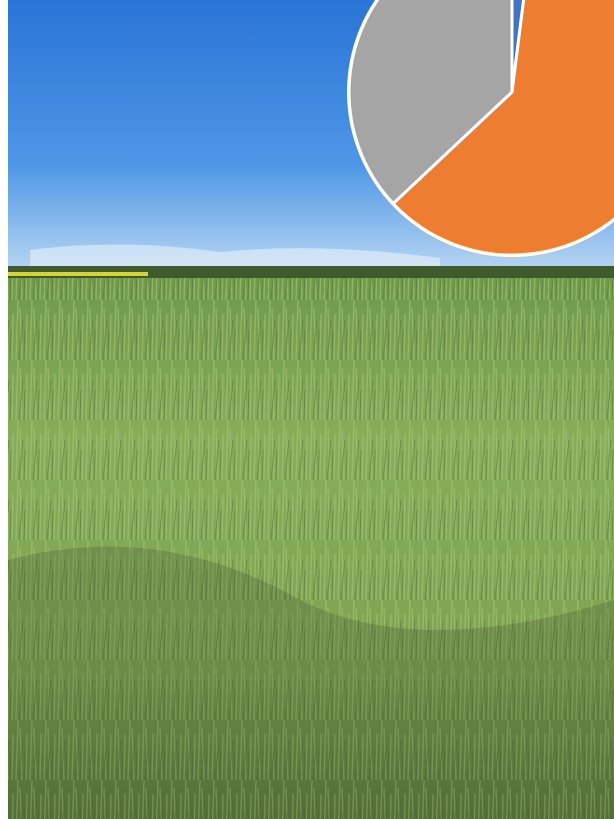 This screenshot has height=819, width=614. I want to click on clouds, so click(235, 257).